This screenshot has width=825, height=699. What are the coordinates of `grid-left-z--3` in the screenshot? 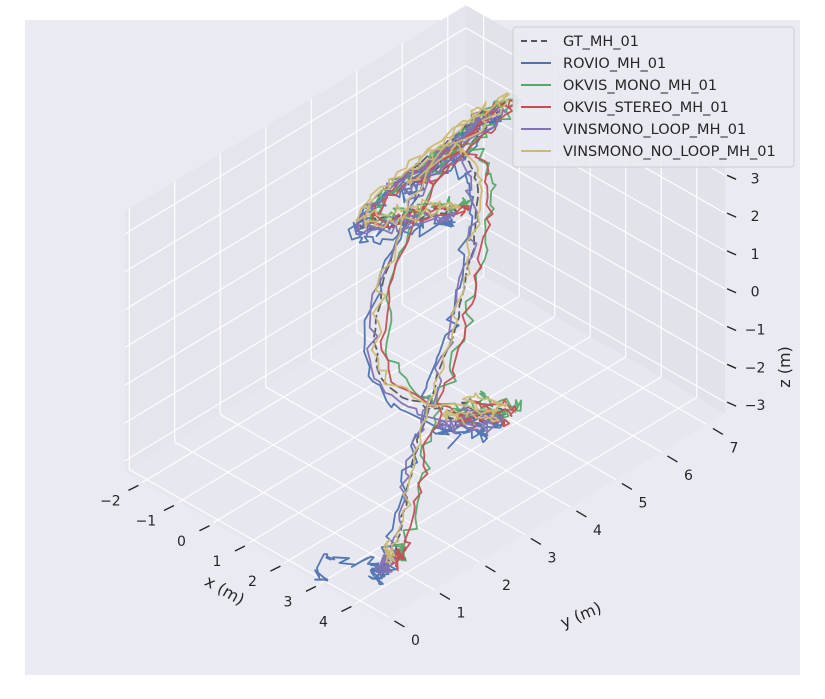 It's located at (295, 358).